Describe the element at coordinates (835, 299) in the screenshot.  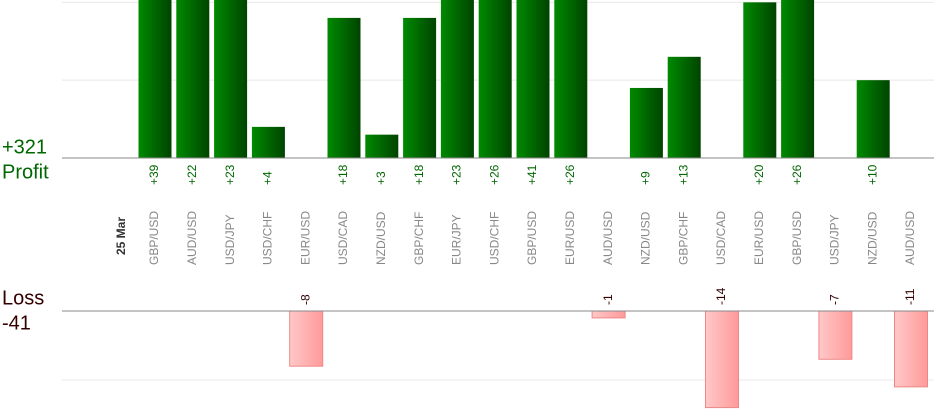
I see `loss-value-label: -7` at that location.